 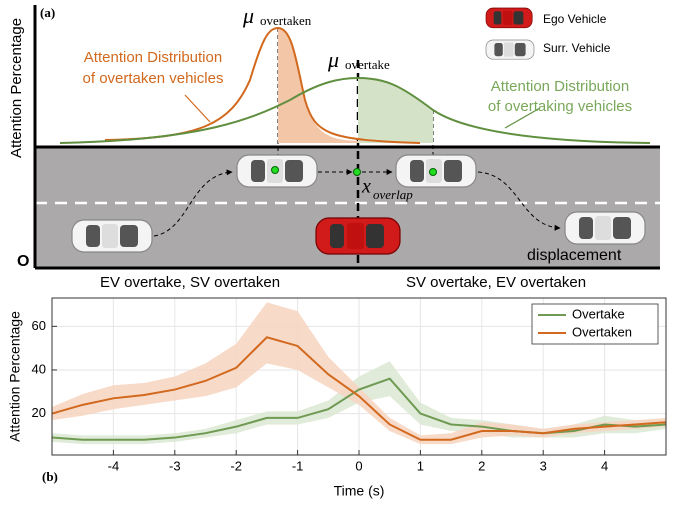 I want to click on x-overlap-sub: overlap, so click(x=393, y=194).